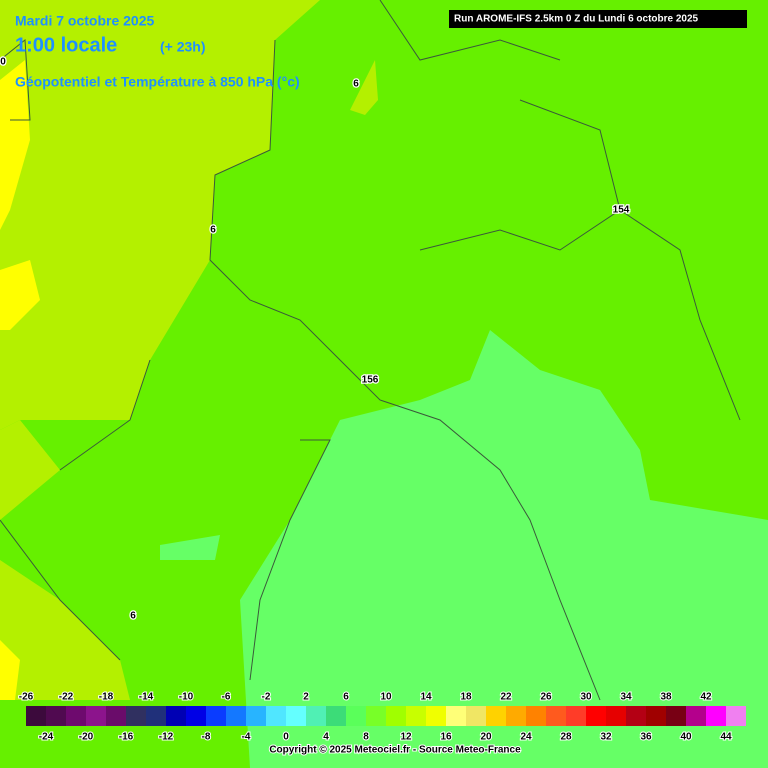 The width and height of the screenshot is (768, 768). I want to click on colorbar-label: -4, so click(246, 737).